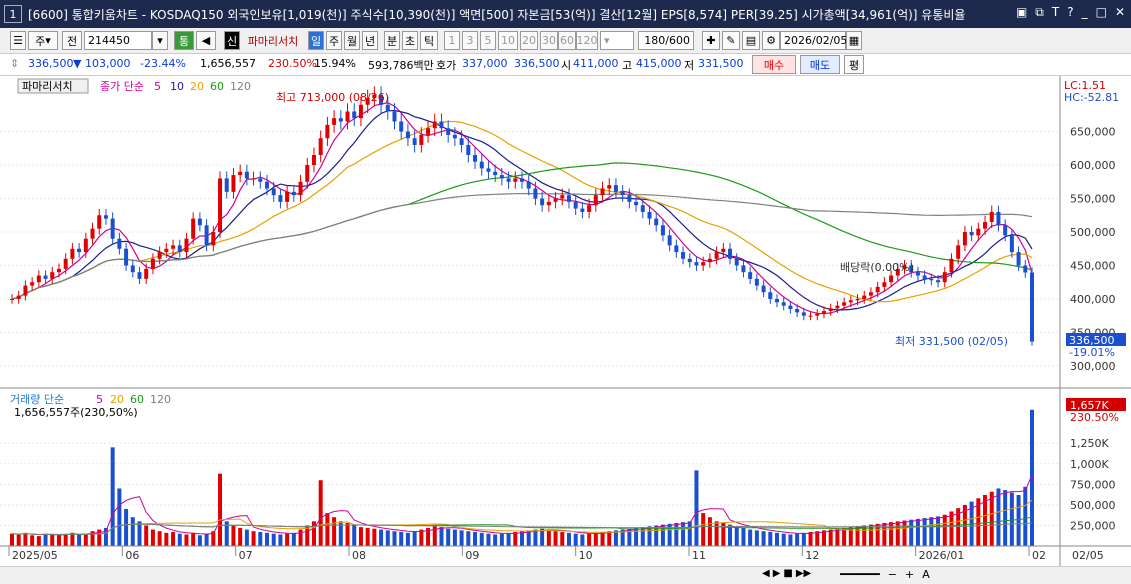 This screenshot has width=1131, height=584. I want to click on expand-icon: ⇕, so click(15, 63).